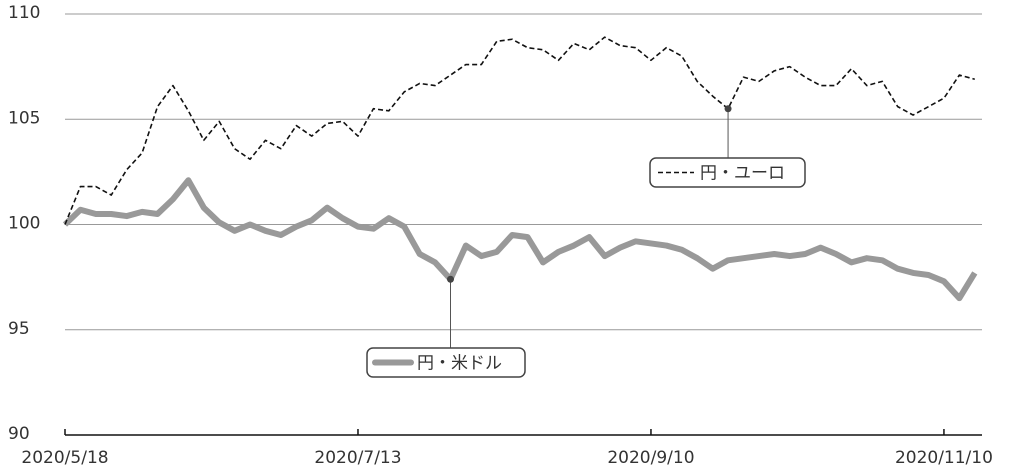  Describe the element at coordinates (944, 458) in the screenshot. I see `x-tick-label: 2020/11/10` at that location.